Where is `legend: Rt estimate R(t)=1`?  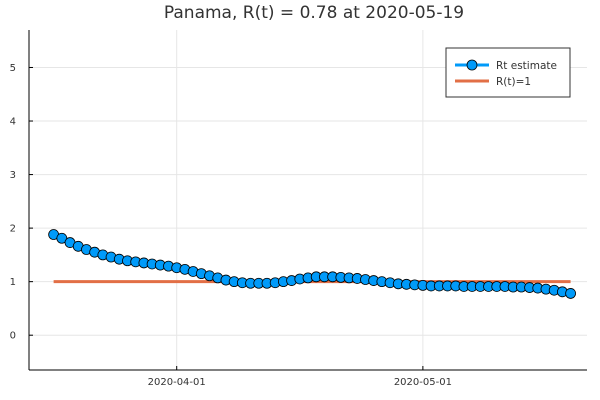
legend: Rt estimate R(t)=1 is located at coordinates (508, 72).